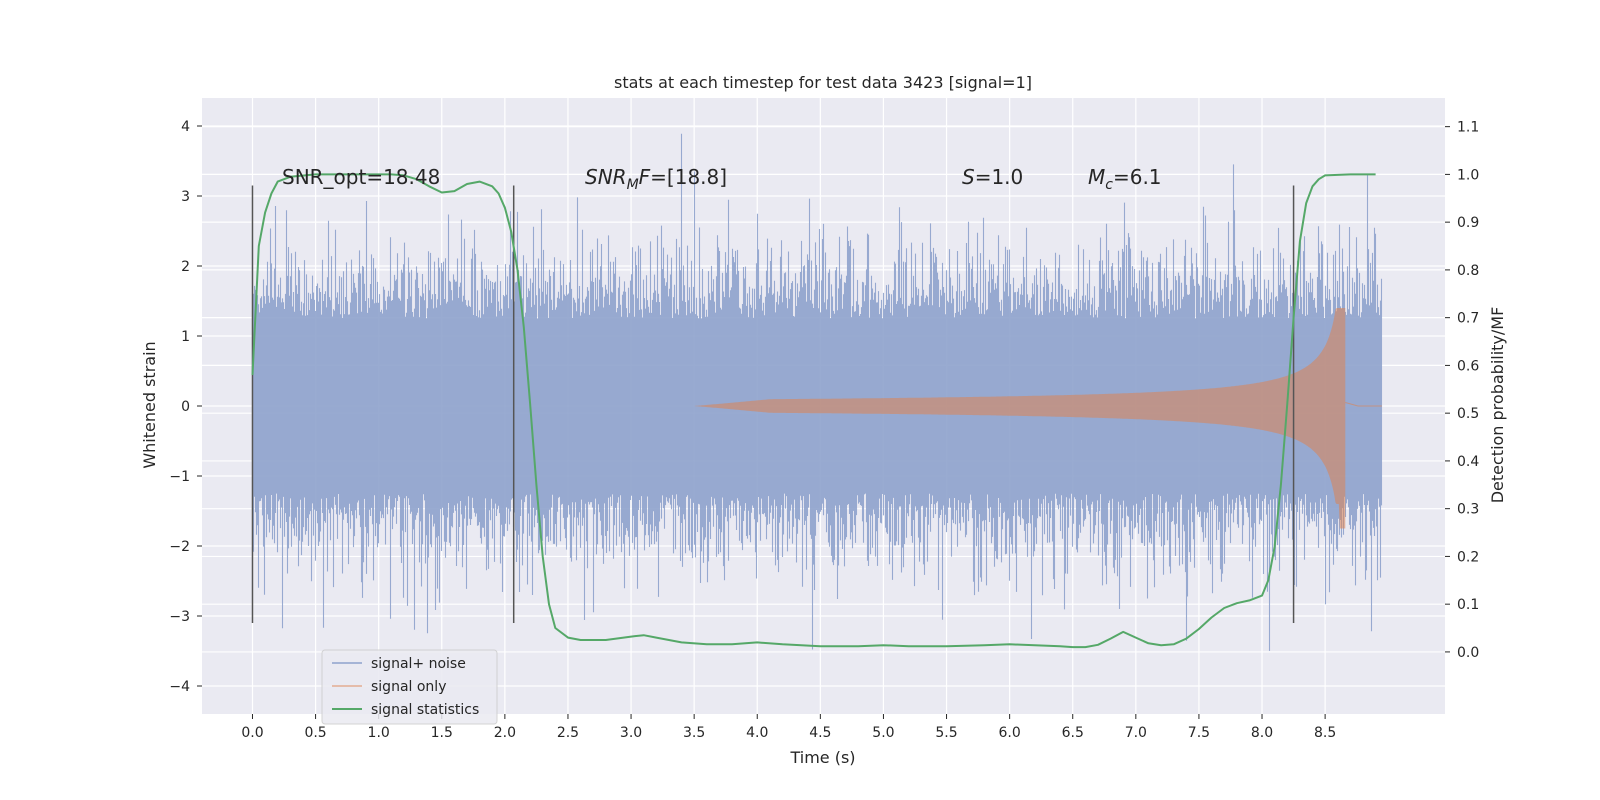 This screenshot has height=800, width=1600. What do you see at coordinates (631, 733) in the screenshot?
I see `x-tick-label: 3.0` at bounding box center [631, 733].